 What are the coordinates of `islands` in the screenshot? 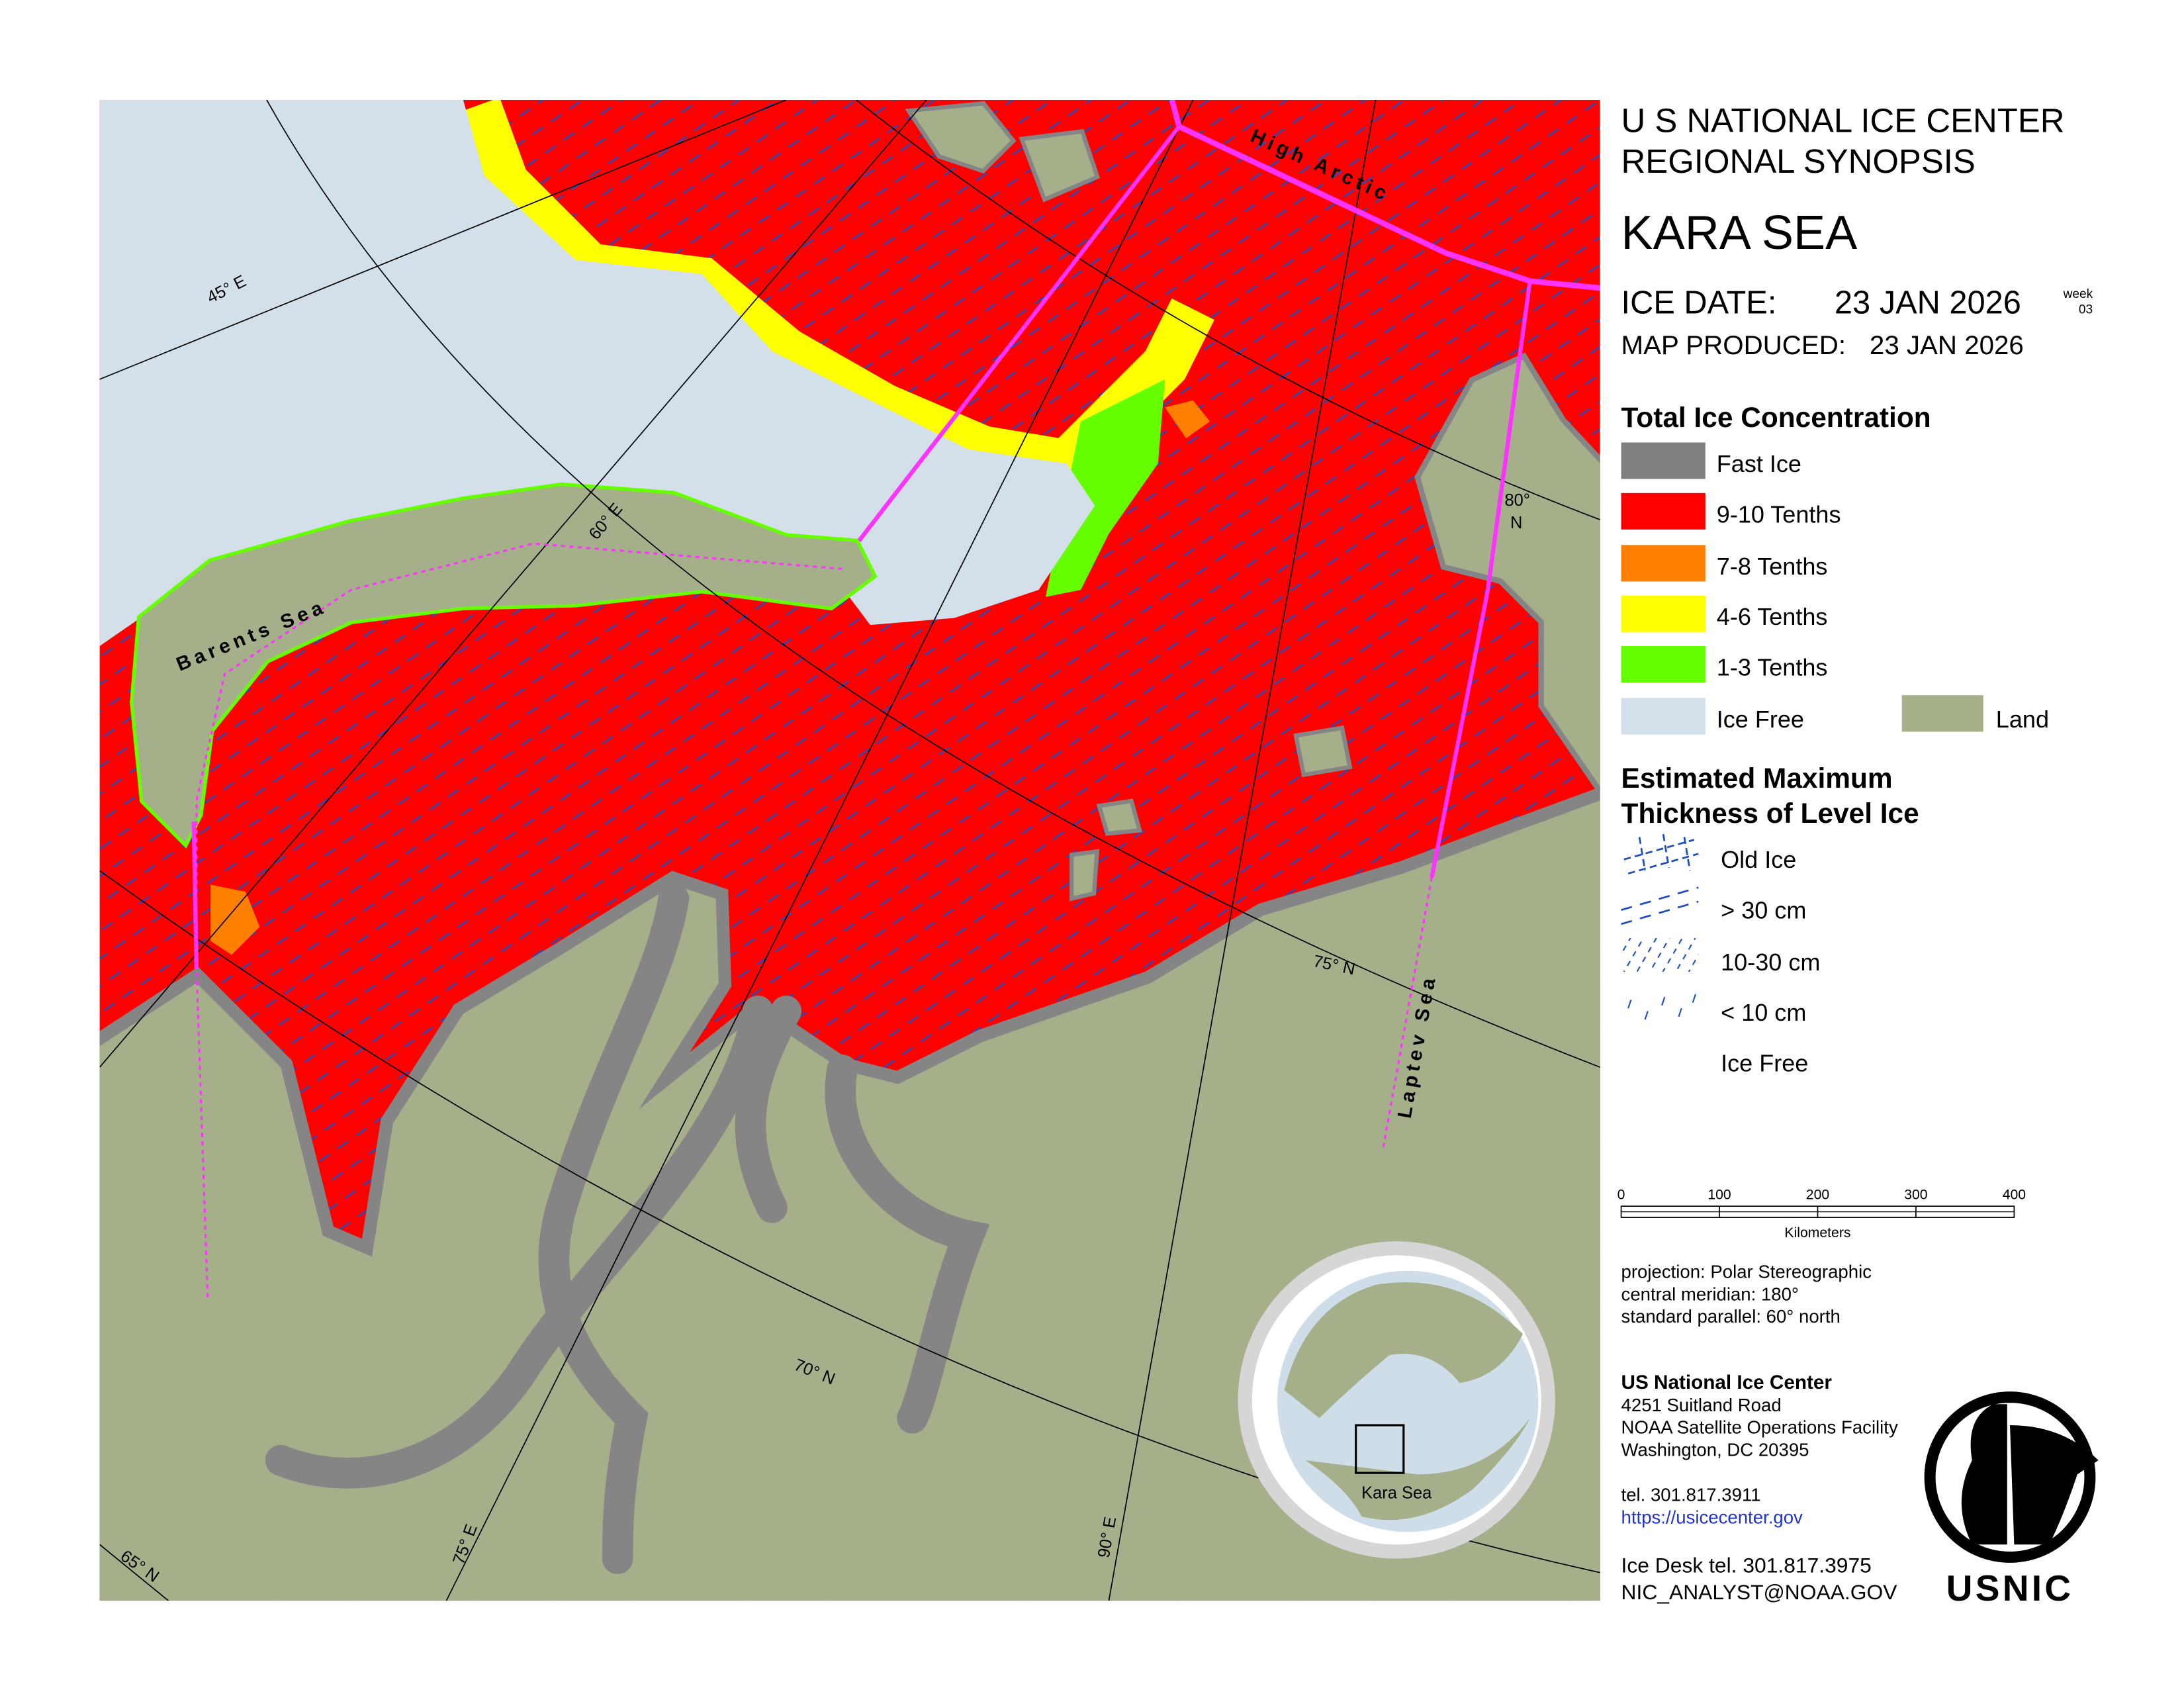 It's located at (1129, 501).